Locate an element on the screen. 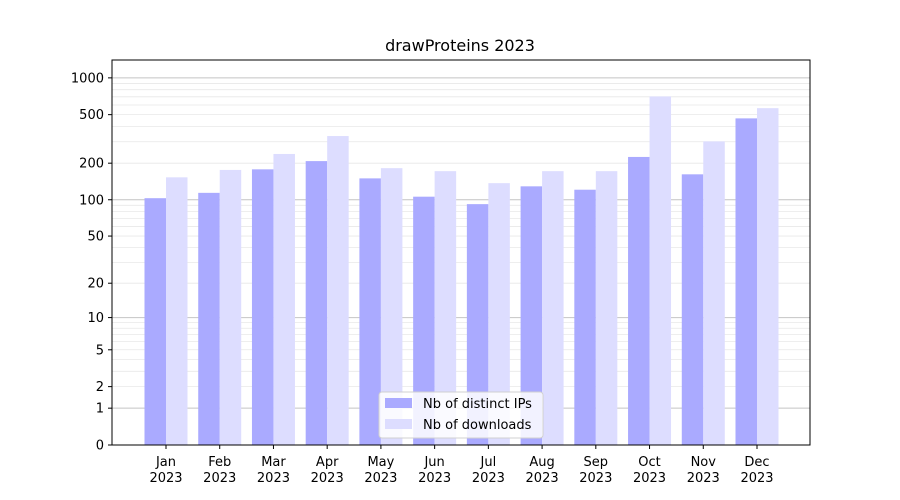  bar-downloads-nov is located at coordinates (714, 293).